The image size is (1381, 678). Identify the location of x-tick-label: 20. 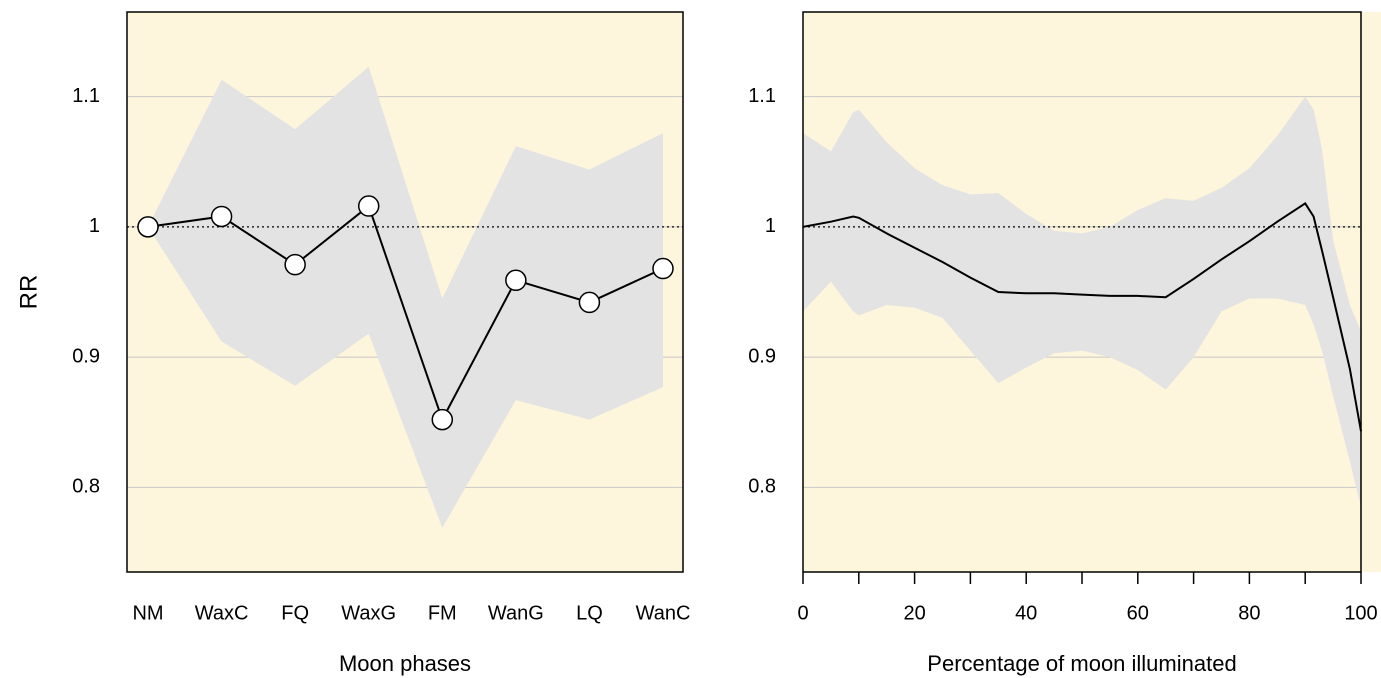
(914, 613).